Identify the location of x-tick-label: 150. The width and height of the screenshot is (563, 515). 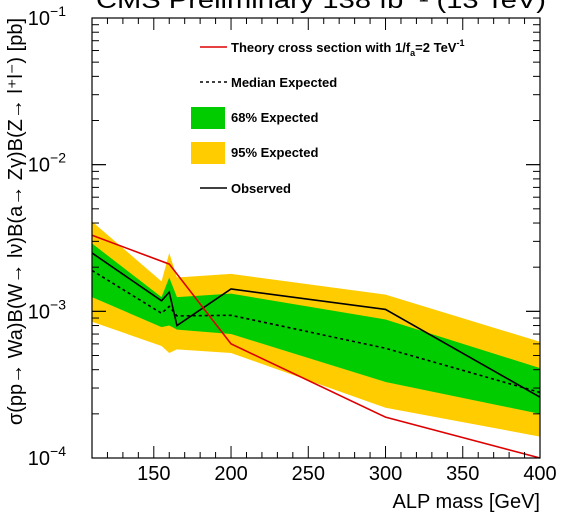
(153, 474).